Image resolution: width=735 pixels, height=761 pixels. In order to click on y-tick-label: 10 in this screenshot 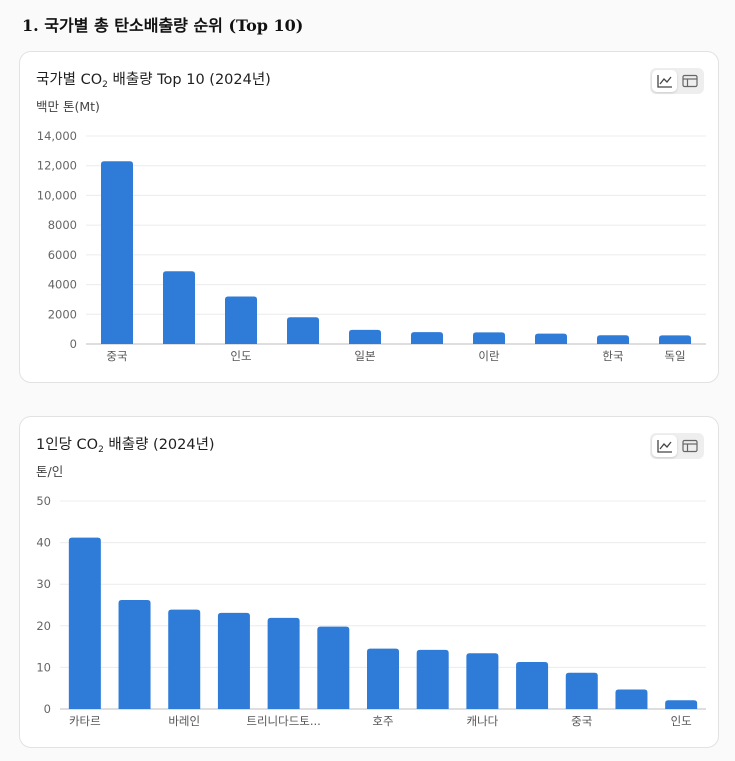, I will do `click(43, 667)`.